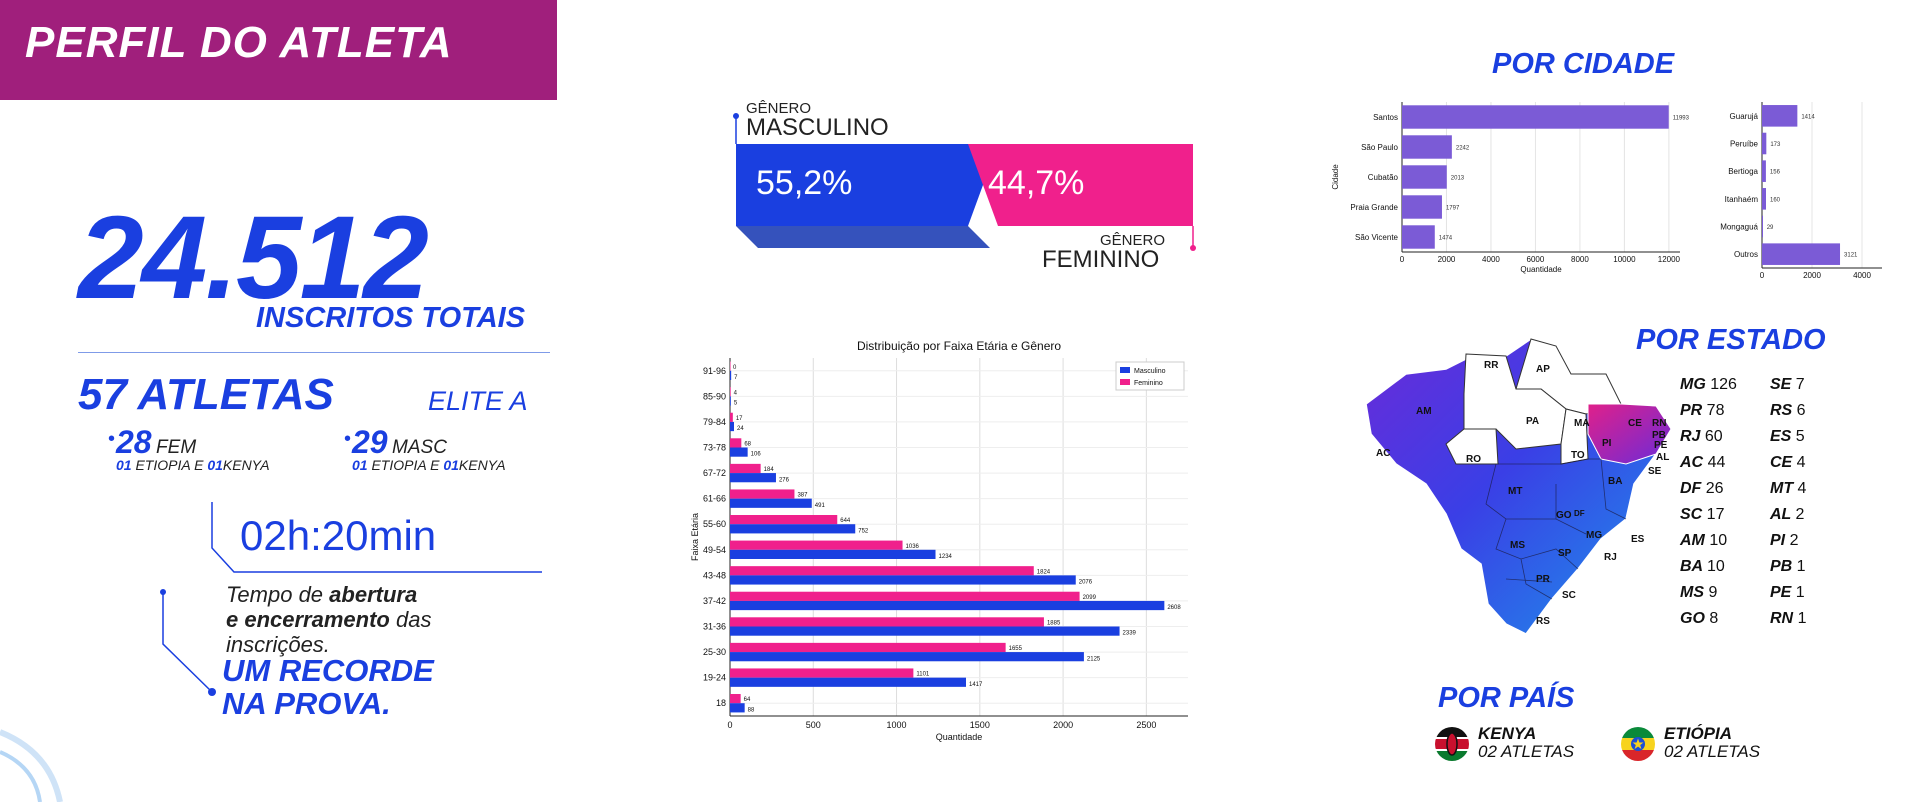 This screenshot has height=802, width=1920. What do you see at coordinates (867, 185) in the screenshot?
I see `gender-masc-bar` at bounding box center [867, 185].